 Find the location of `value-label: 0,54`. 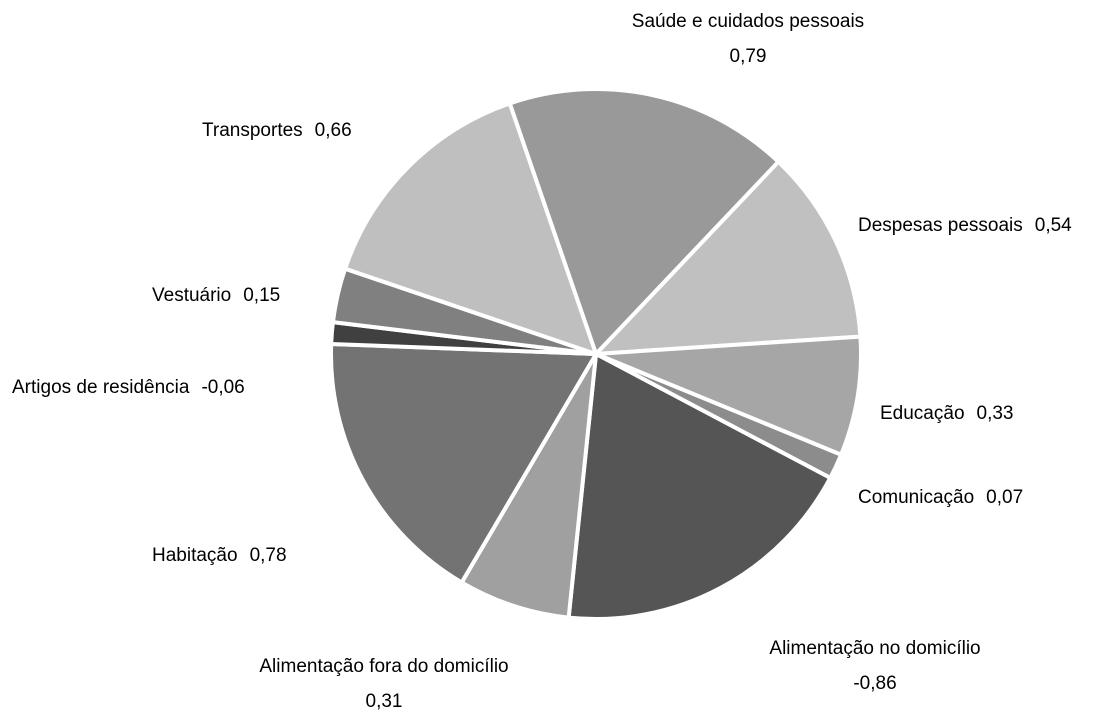

value-label: 0,54 is located at coordinates (1053, 225).